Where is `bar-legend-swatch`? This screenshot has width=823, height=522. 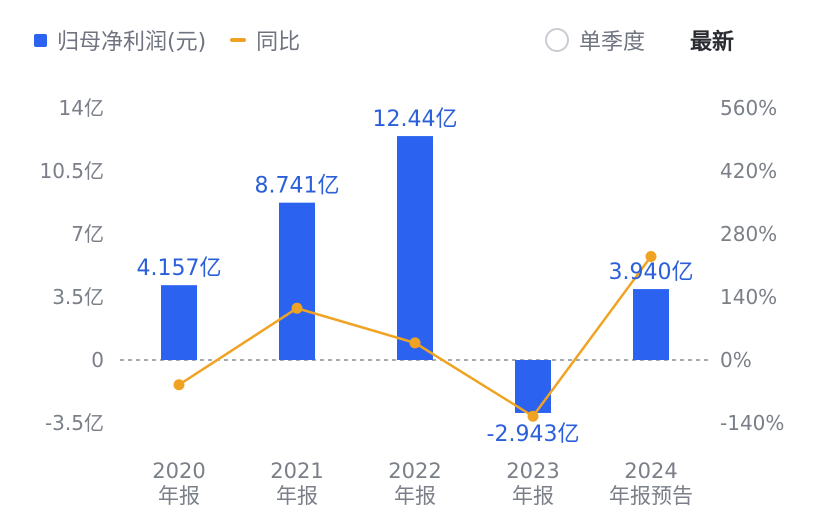
bar-legend-swatch is located at coordinates (40, 40).